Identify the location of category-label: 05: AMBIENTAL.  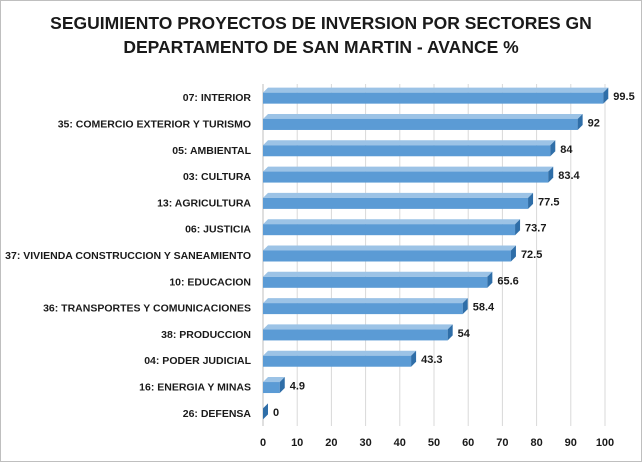
(211, 151).